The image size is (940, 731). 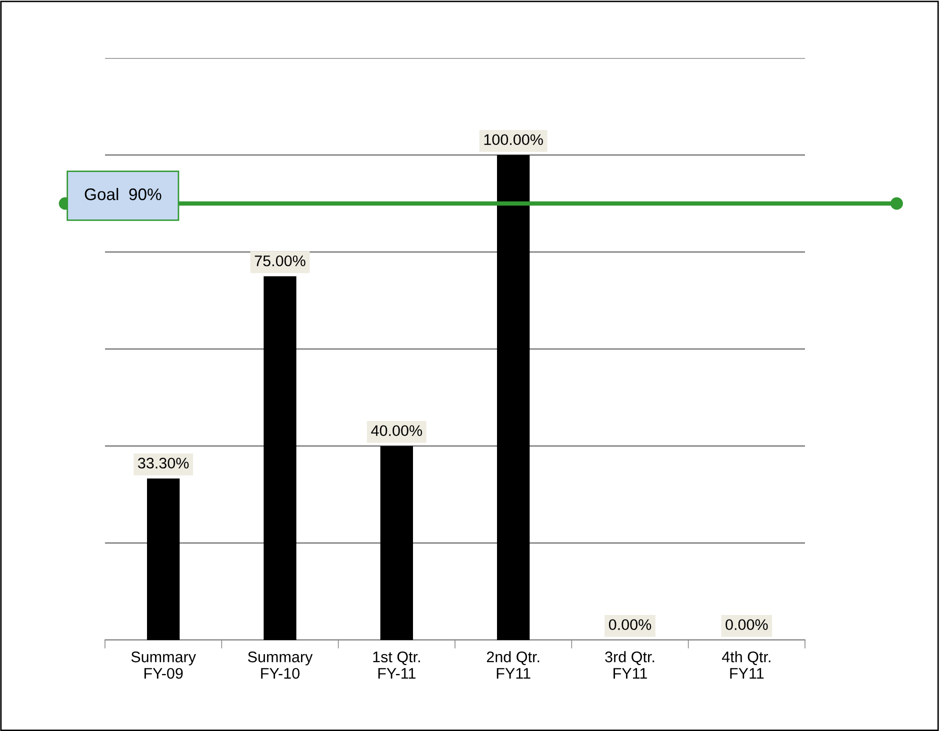 I want to click on ref-line-label: Goal 90%, so click(x=123, y=194).